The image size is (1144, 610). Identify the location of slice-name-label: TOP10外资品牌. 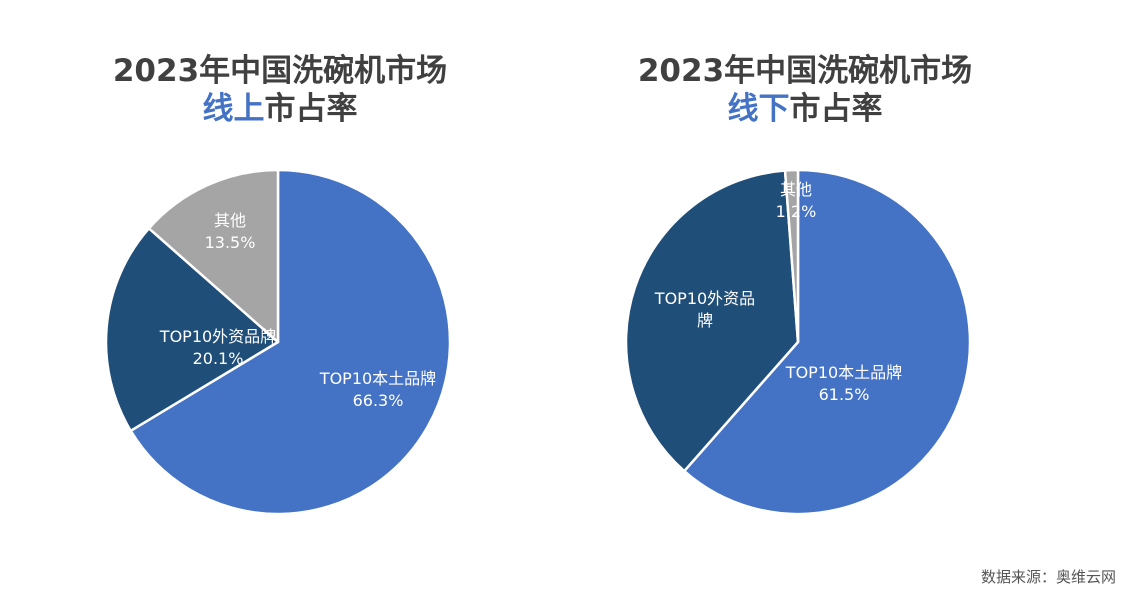
(217, 336).